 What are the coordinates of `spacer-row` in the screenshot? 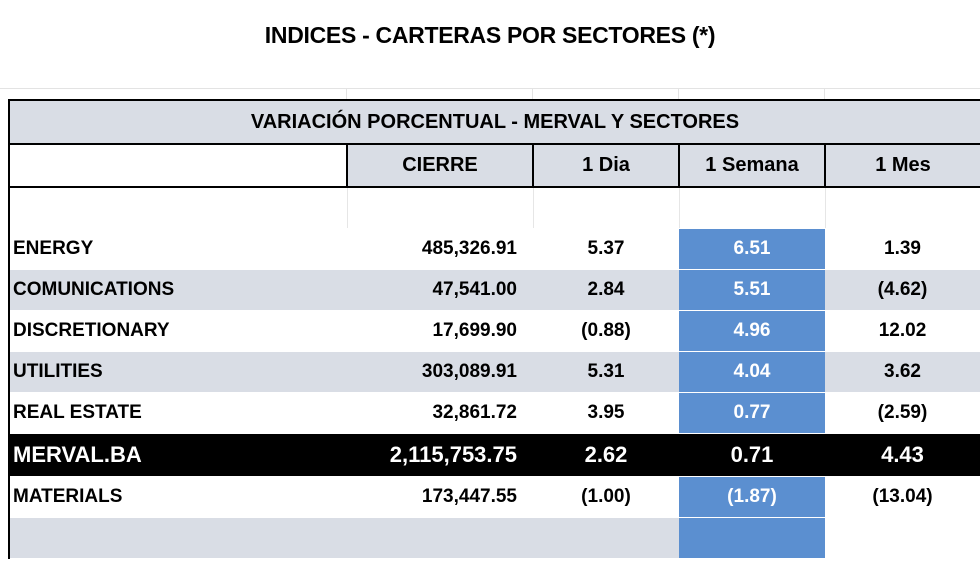 It's located at (494, 207).